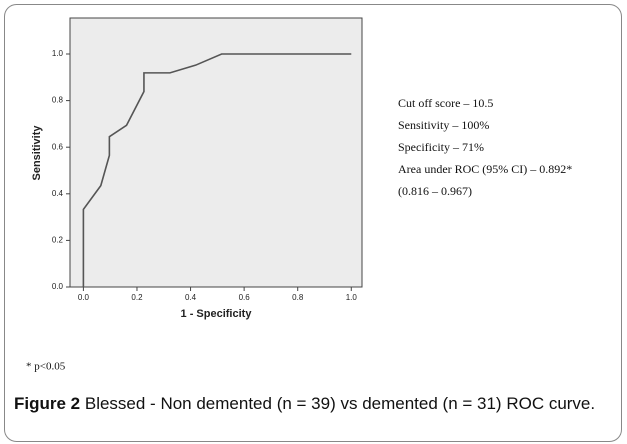 This screenshot has height=444, width=627. What do you see at coordinates (298, 297) in the screenshot?
I see `x-tick-label: 0.8` at bounding box center [298, 297].